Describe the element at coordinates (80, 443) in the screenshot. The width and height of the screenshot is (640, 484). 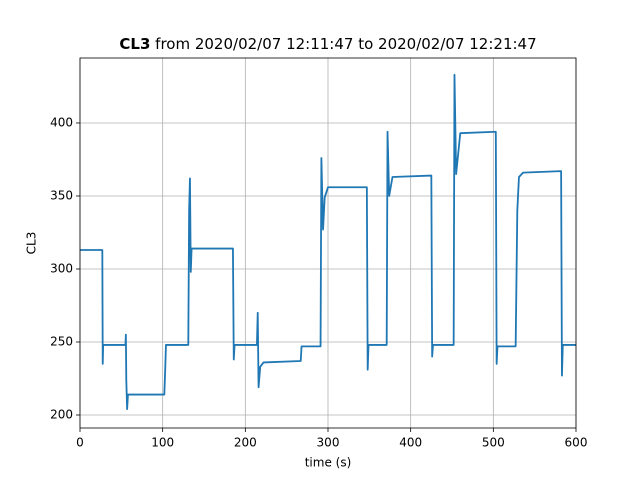
I see `x-tick-label: 0` at that location.